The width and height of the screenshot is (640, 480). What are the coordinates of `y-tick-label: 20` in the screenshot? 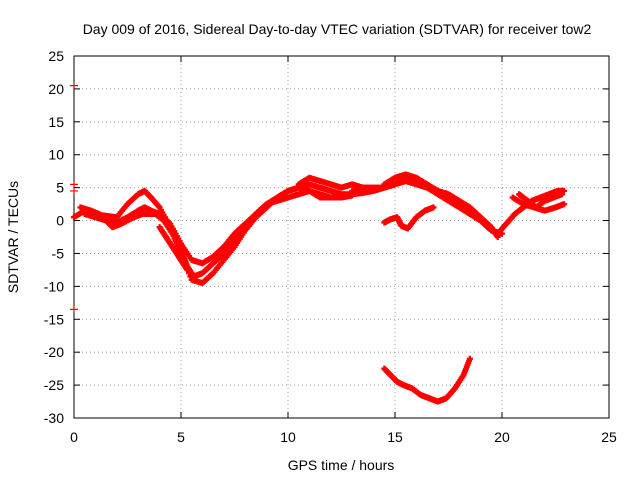 It's located at (56, 89).